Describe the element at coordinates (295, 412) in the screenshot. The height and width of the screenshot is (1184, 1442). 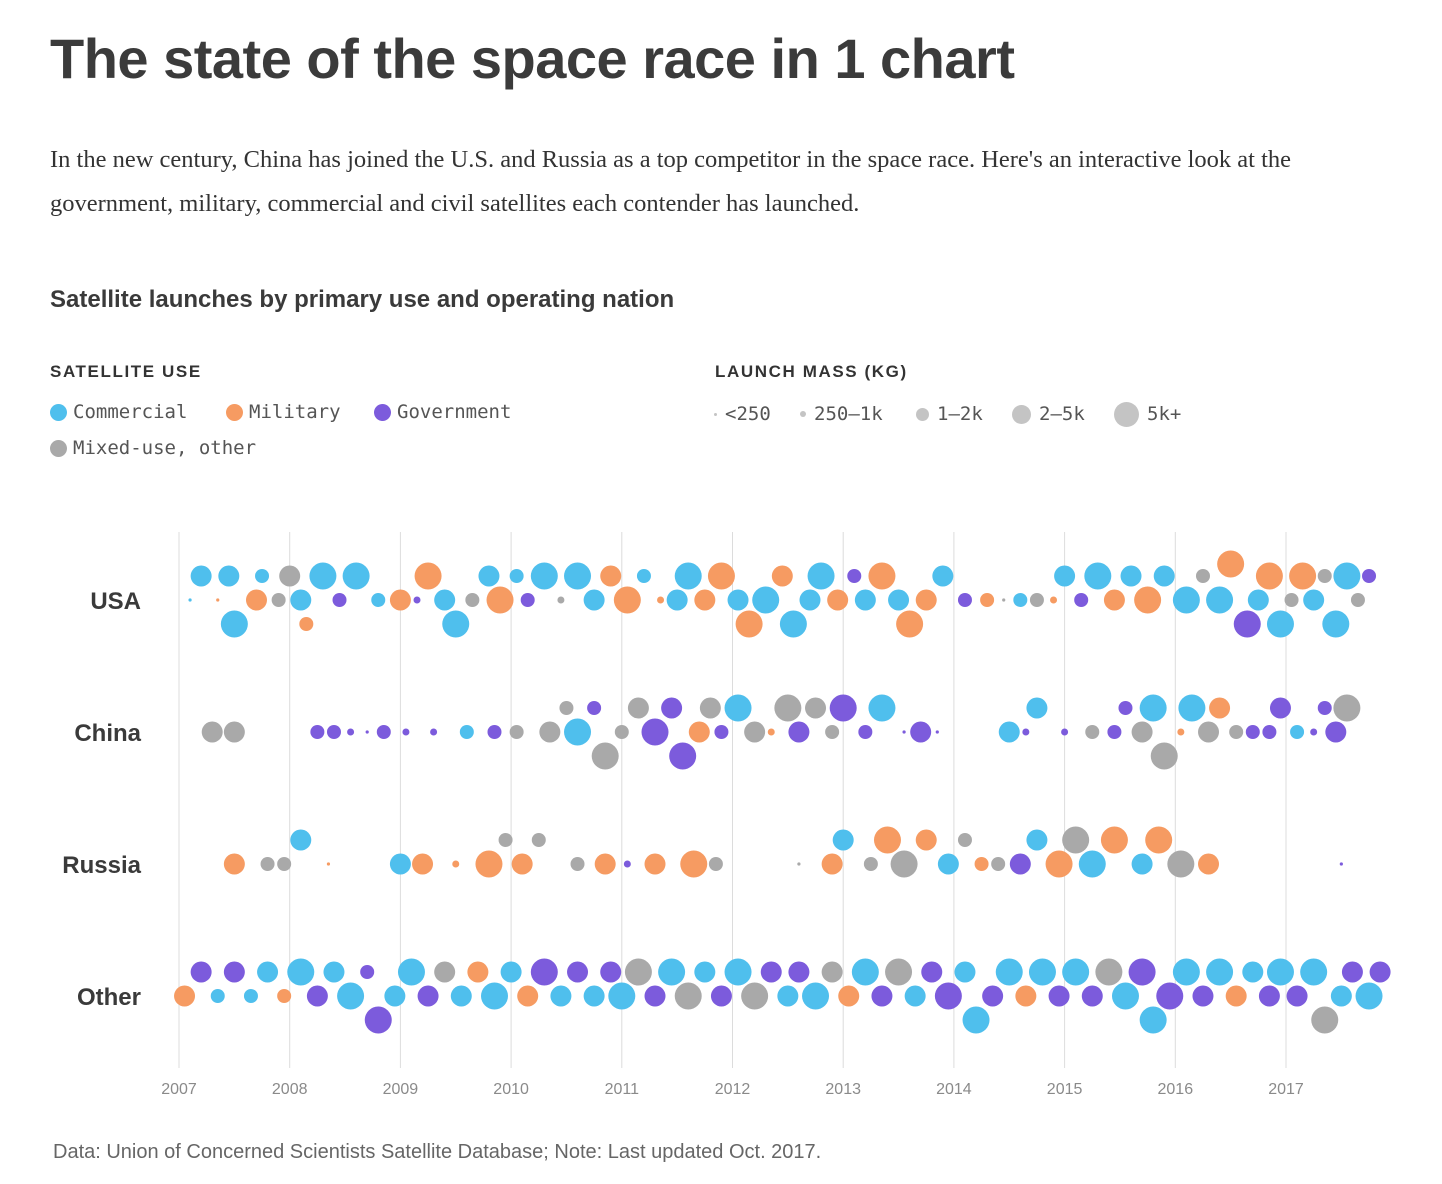
I see `legend-label: Military` at that location.